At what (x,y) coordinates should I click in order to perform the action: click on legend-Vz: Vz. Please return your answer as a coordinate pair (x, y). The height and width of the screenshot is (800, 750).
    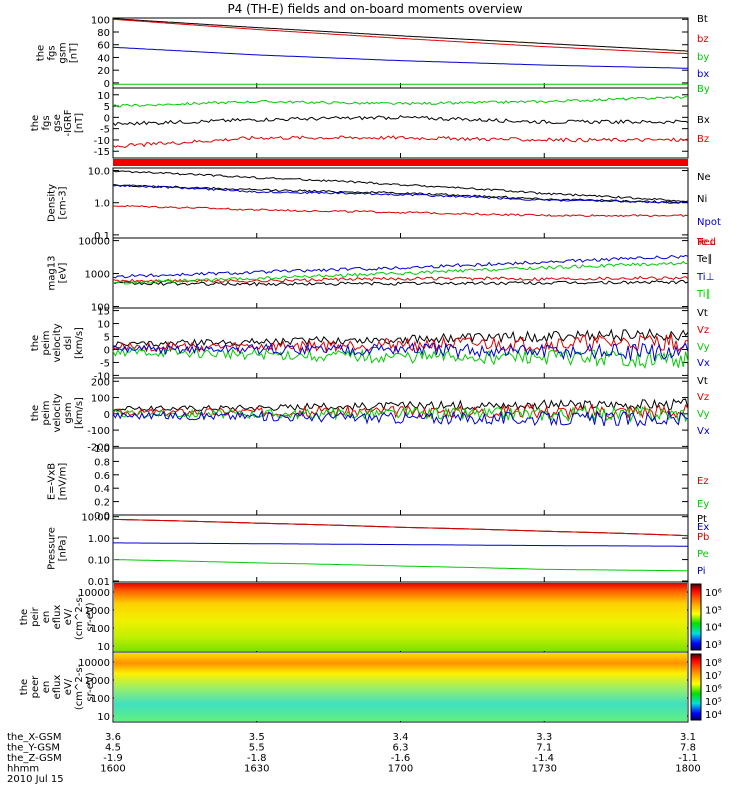
    Looking at the image, I should click on (703, 397).